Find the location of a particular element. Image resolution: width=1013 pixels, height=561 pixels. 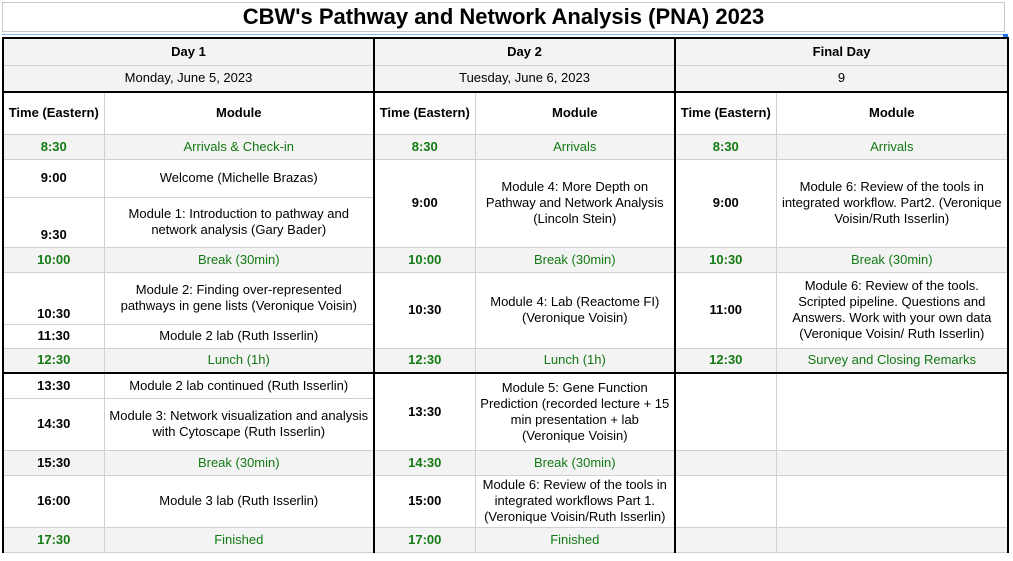

day3-module-header: Module is located at coordinates (892, 113).